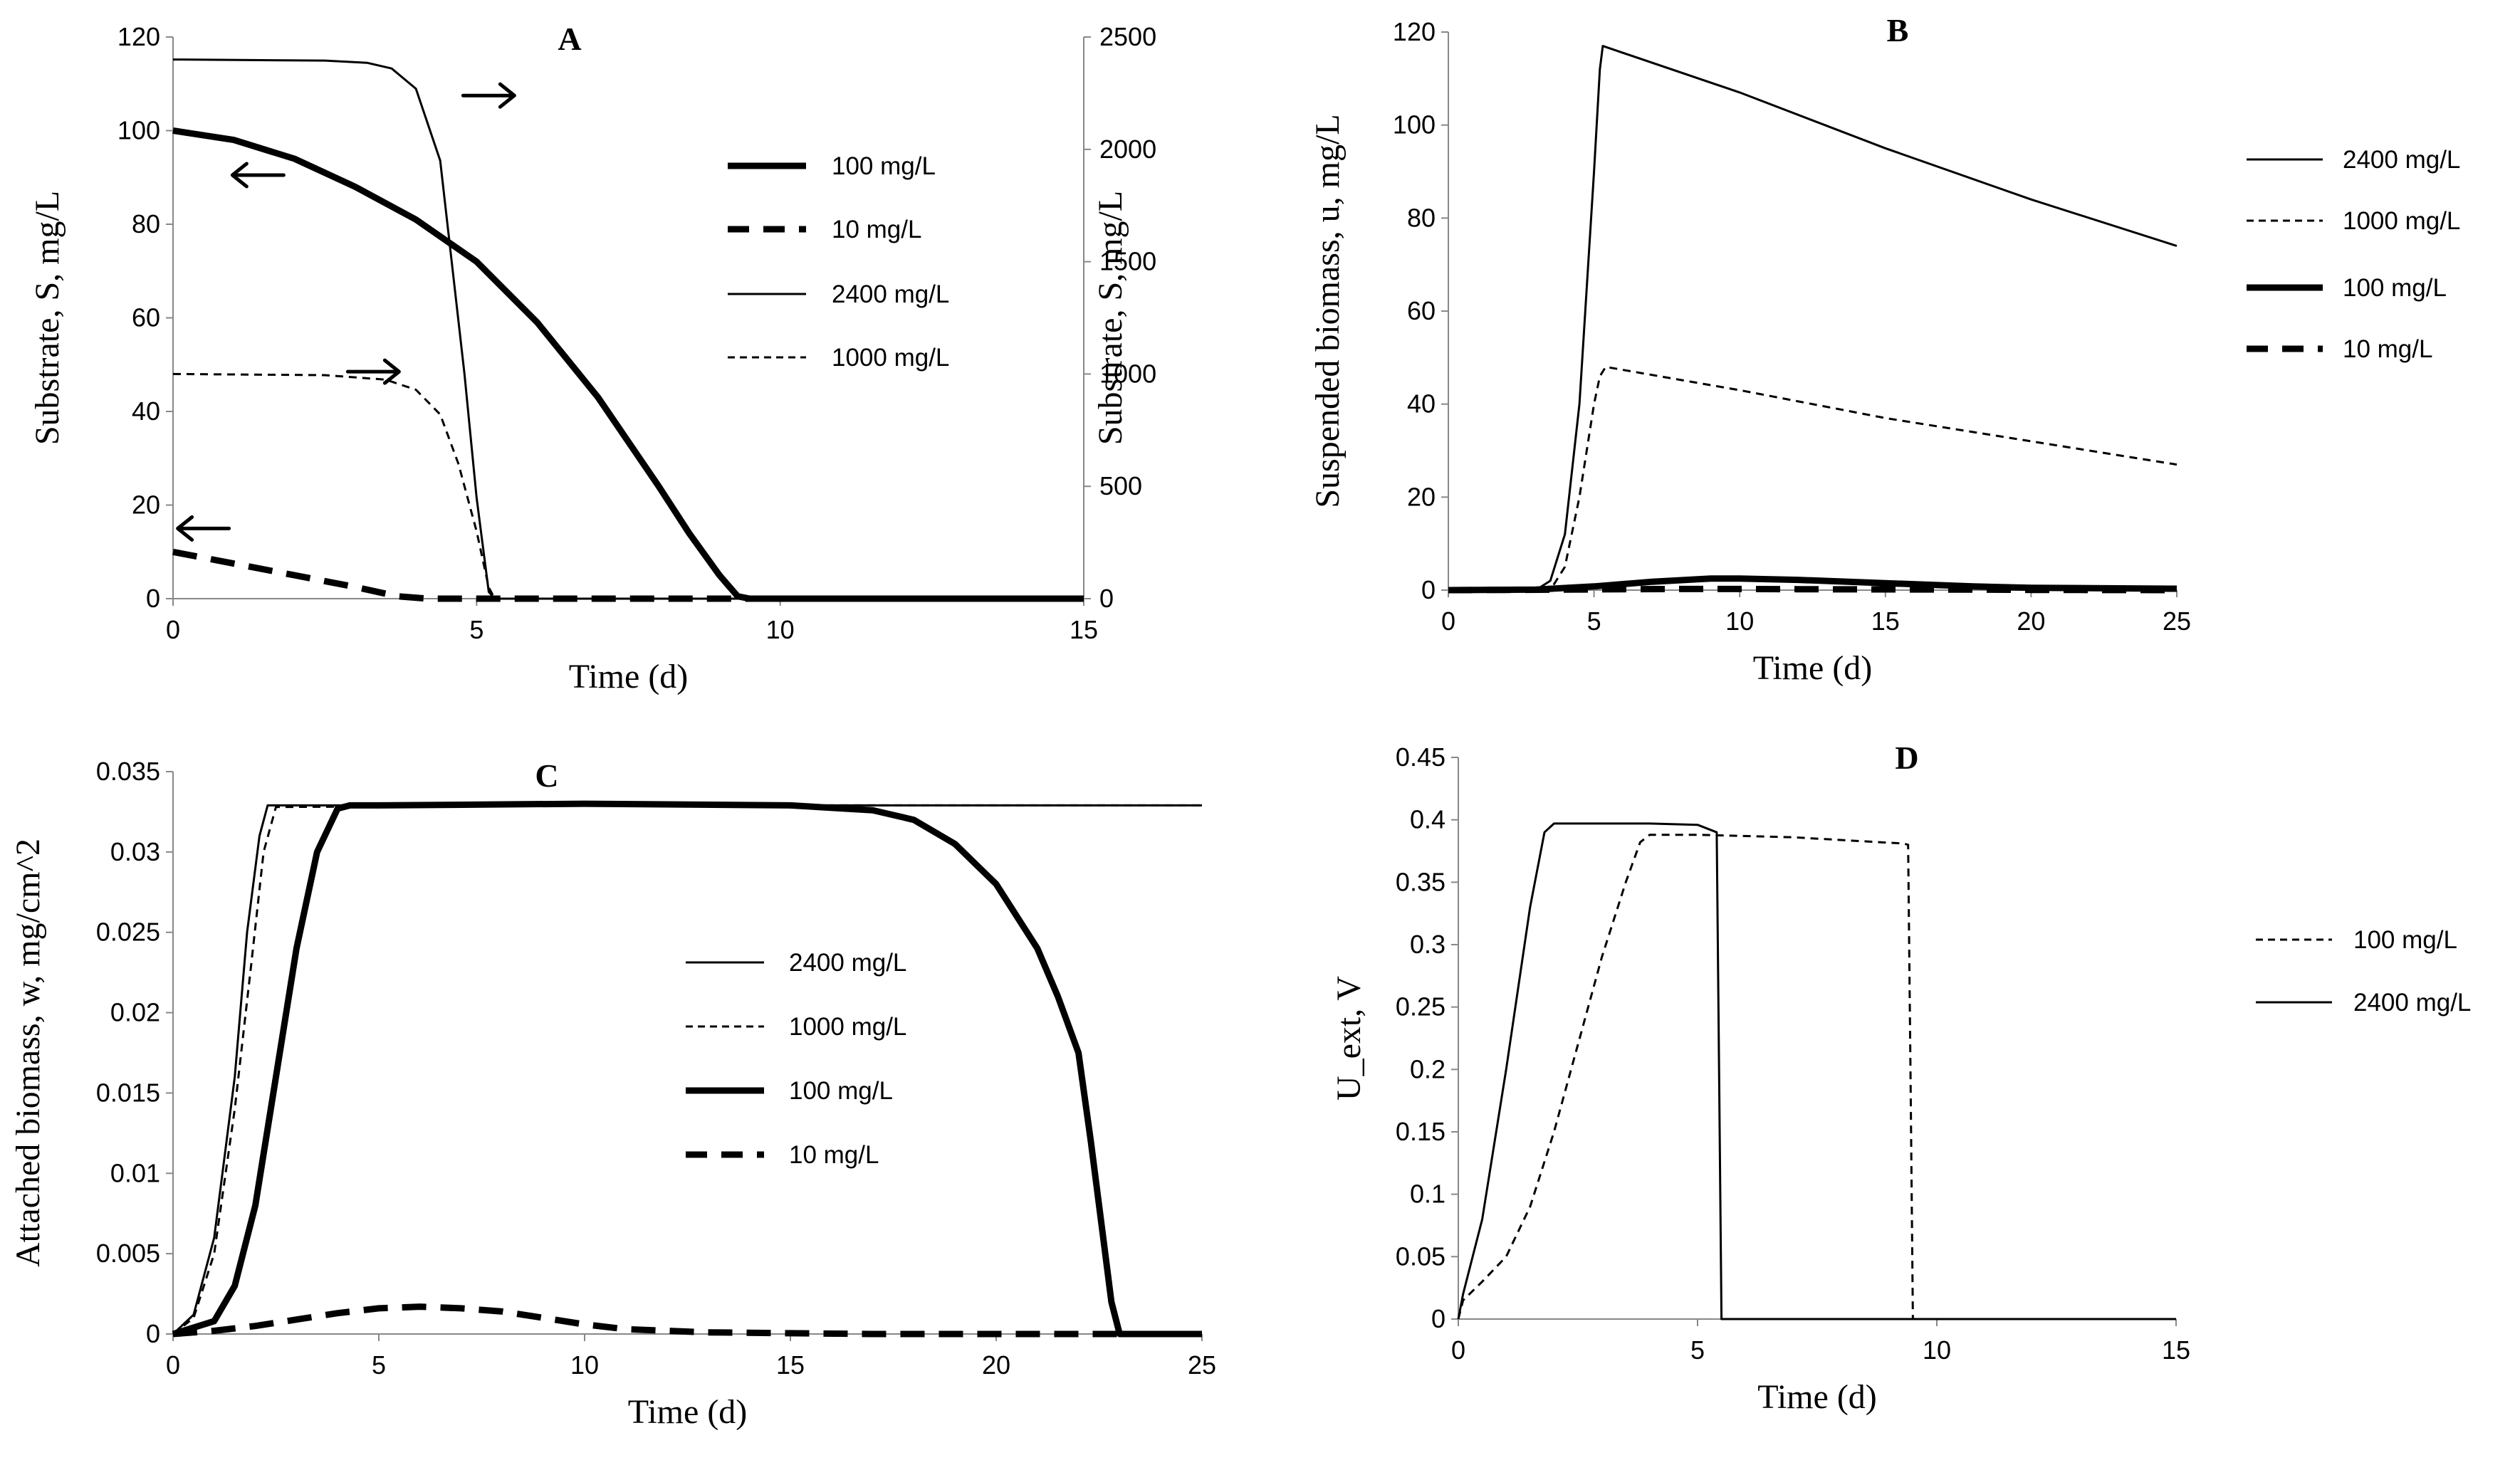  Describe the element at coordinates (28, 1053) in the screenshot. I see `y-axis-label: Attached biomass, w, mg/cm^2` at that location.